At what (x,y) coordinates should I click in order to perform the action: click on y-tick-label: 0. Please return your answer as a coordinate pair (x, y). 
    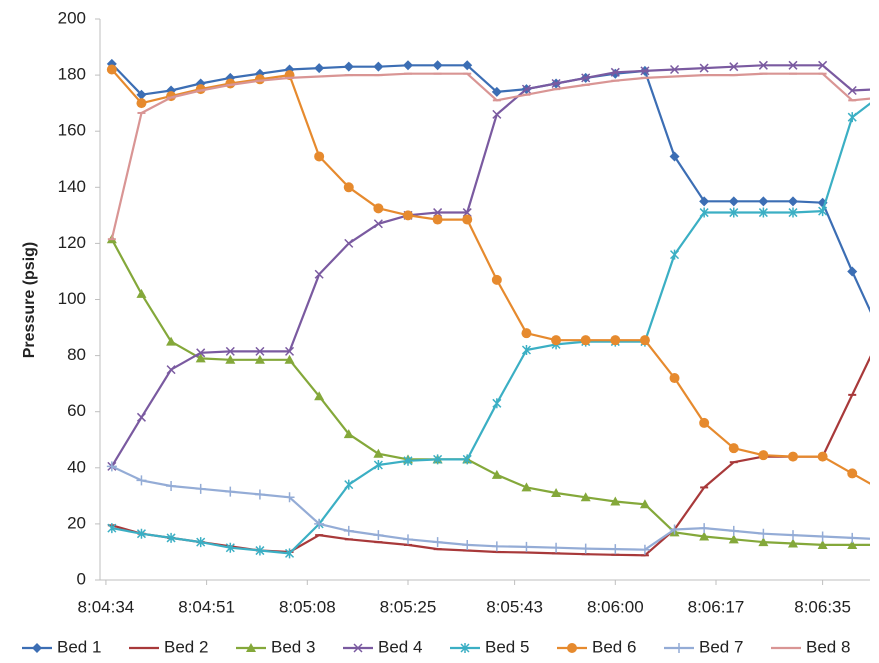
    Looking at the image, I should click on (81, 578).